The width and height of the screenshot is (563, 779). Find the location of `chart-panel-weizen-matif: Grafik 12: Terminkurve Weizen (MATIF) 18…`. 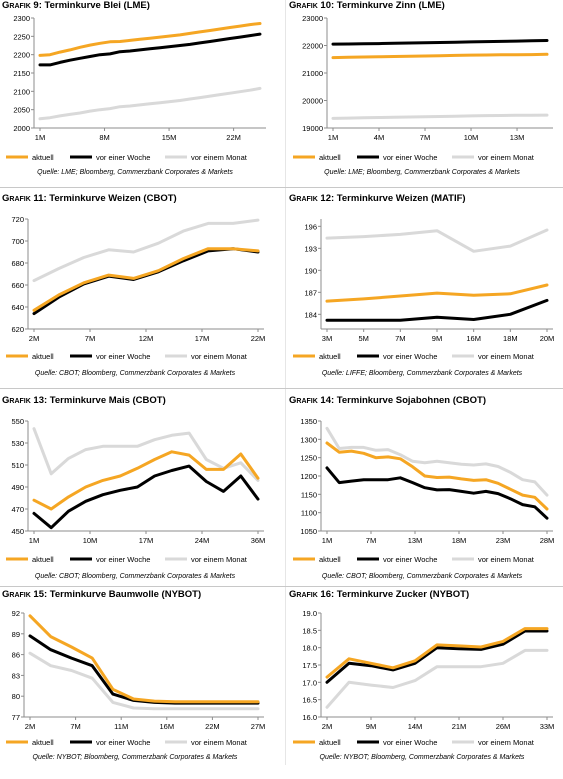

chart-panel-weizen-matif: Grafik 12: Terminkurve Weizen (MATIF) 18… is located at coordinates (422, 288).